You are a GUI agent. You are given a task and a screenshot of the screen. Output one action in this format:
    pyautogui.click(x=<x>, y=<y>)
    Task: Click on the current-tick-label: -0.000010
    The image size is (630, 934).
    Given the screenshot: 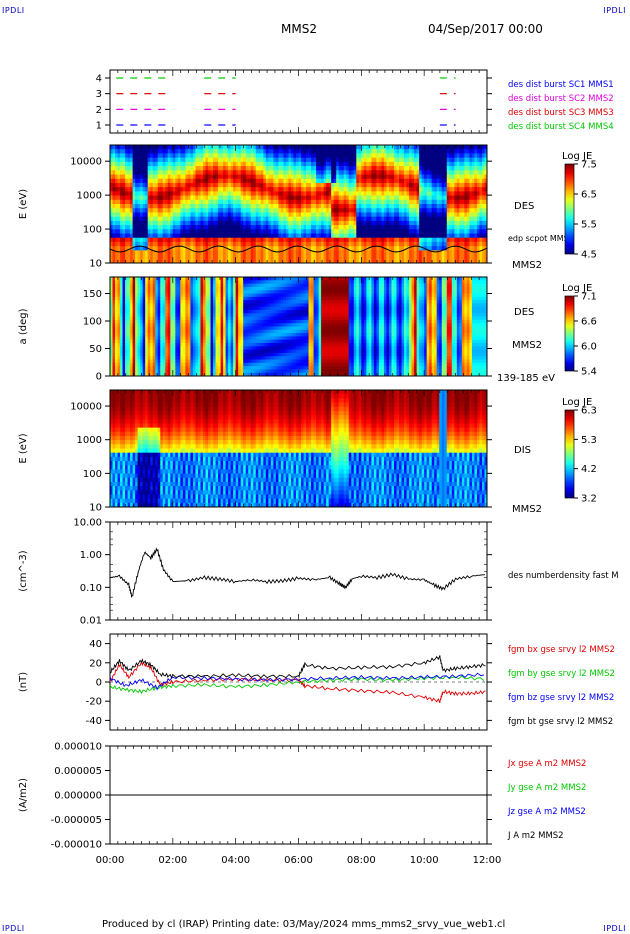 What is the action you would take?
    pyautogui.click(x=76, y=845)
    